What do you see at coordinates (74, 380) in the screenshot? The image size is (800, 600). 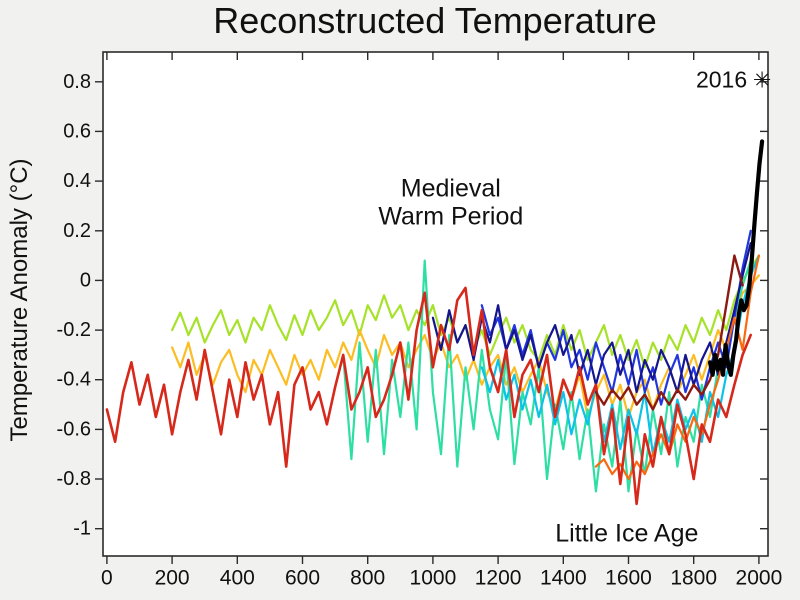 I see `y-tick-label: -0.4` at bounding box center [74, 380].